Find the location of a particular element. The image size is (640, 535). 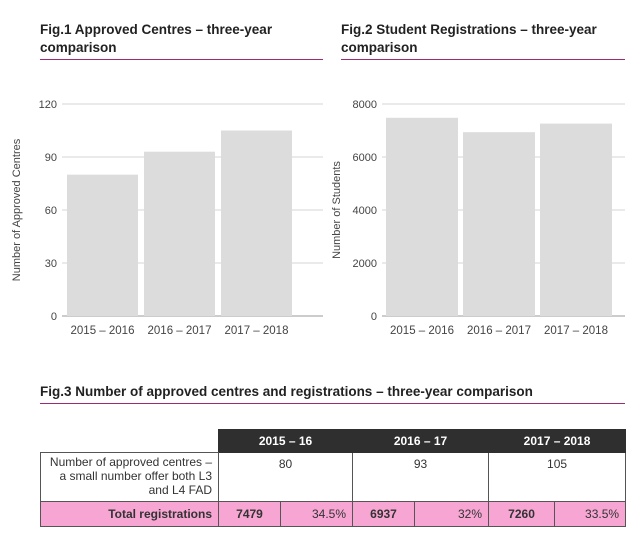

cell-centres-2015-16: 80 is located at coordinates (285, 477).